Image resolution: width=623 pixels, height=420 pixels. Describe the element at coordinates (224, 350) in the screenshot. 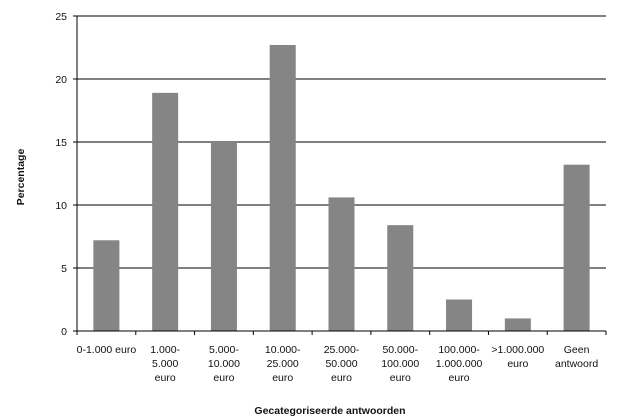

I see `x-category-label: 5.000-` at that location.